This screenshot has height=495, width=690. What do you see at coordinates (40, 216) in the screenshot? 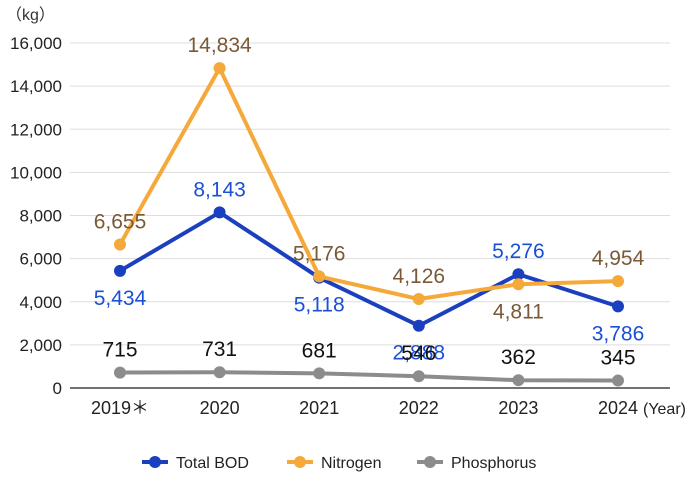
I see `y-tick-label: 8,000` at bounding box center [40, 216].